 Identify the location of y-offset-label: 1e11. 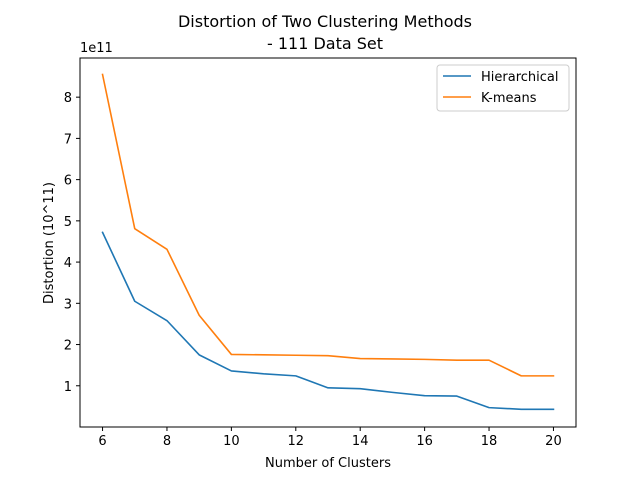
(96, 48).